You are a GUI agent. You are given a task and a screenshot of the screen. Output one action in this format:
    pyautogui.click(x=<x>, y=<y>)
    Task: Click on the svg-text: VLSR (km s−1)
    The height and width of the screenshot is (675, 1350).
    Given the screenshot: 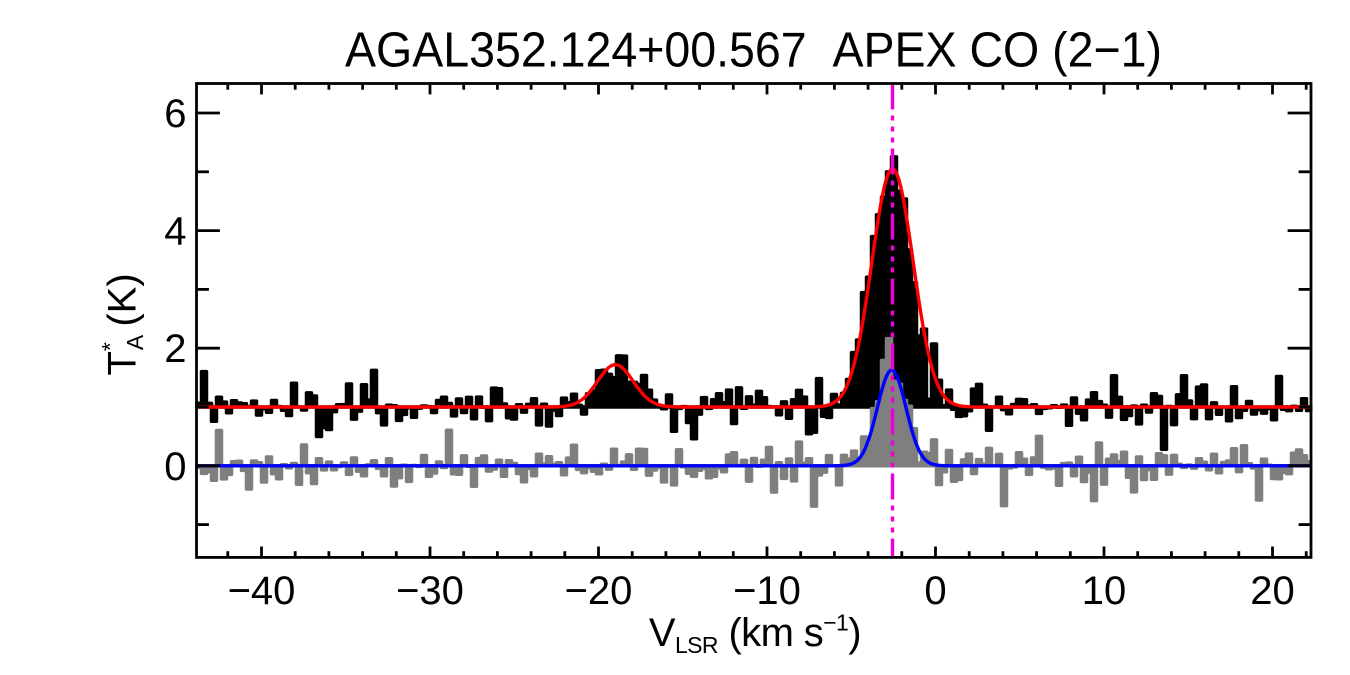 What is the action you would take?
    pyautogui.click(x=755, y=634)
    